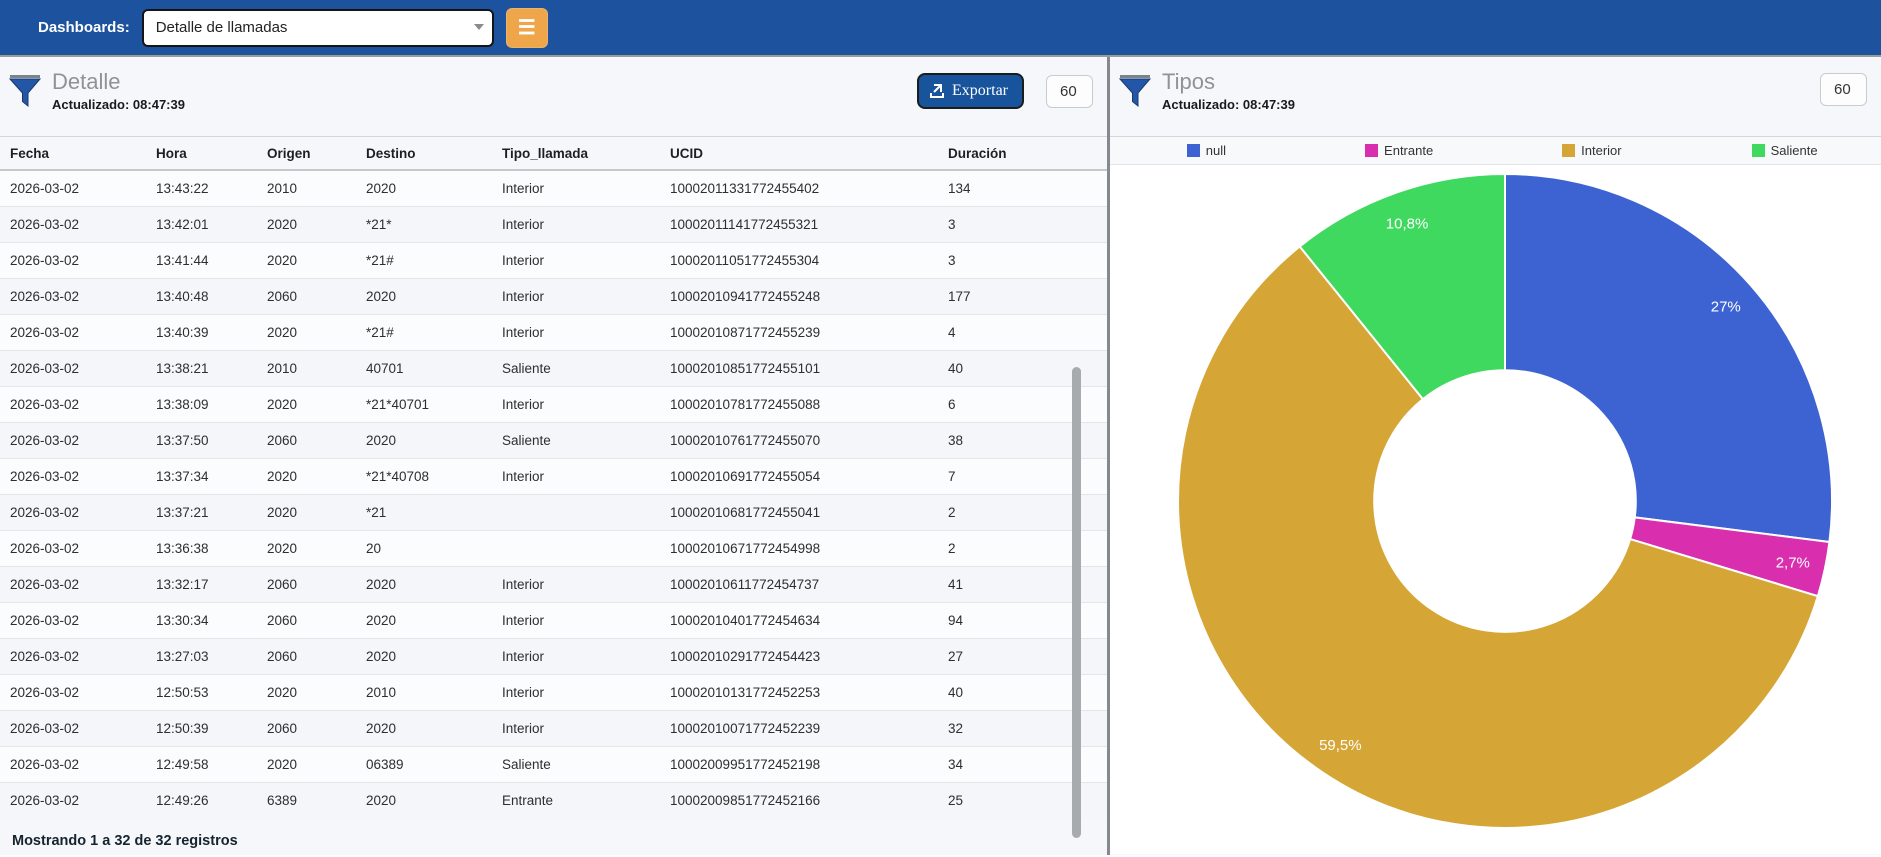 The height and width of the screenshot is (857, 1881). I want to click on table-cell: 13:37:50, so click(201, 440).